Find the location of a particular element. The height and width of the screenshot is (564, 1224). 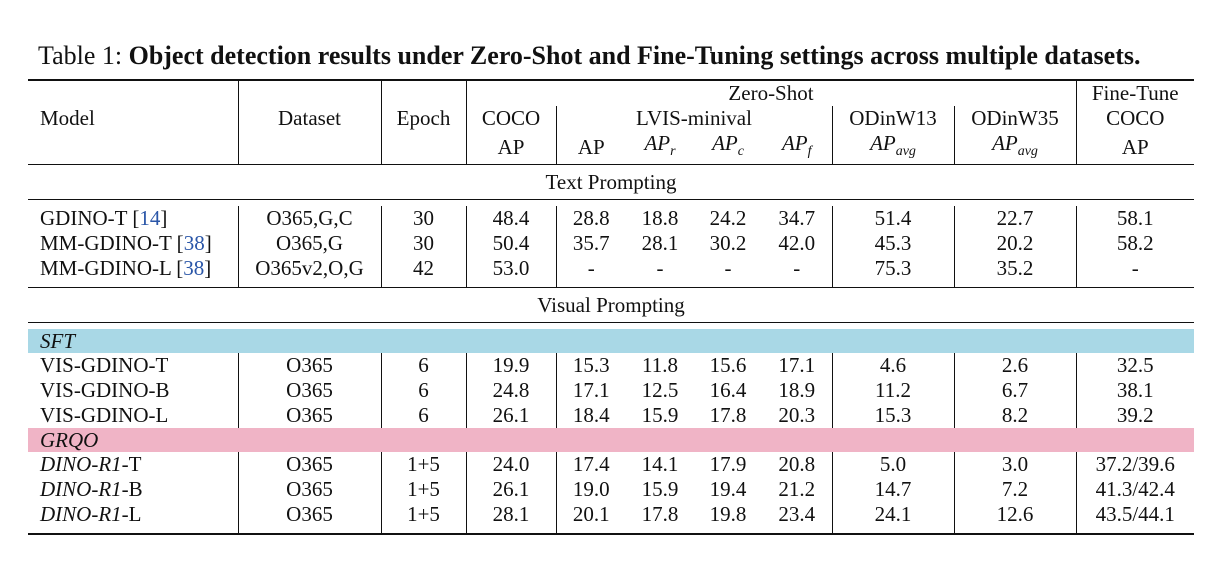

text-row-2-coco-cell: 53.0 is located at coordinates (511, 269).